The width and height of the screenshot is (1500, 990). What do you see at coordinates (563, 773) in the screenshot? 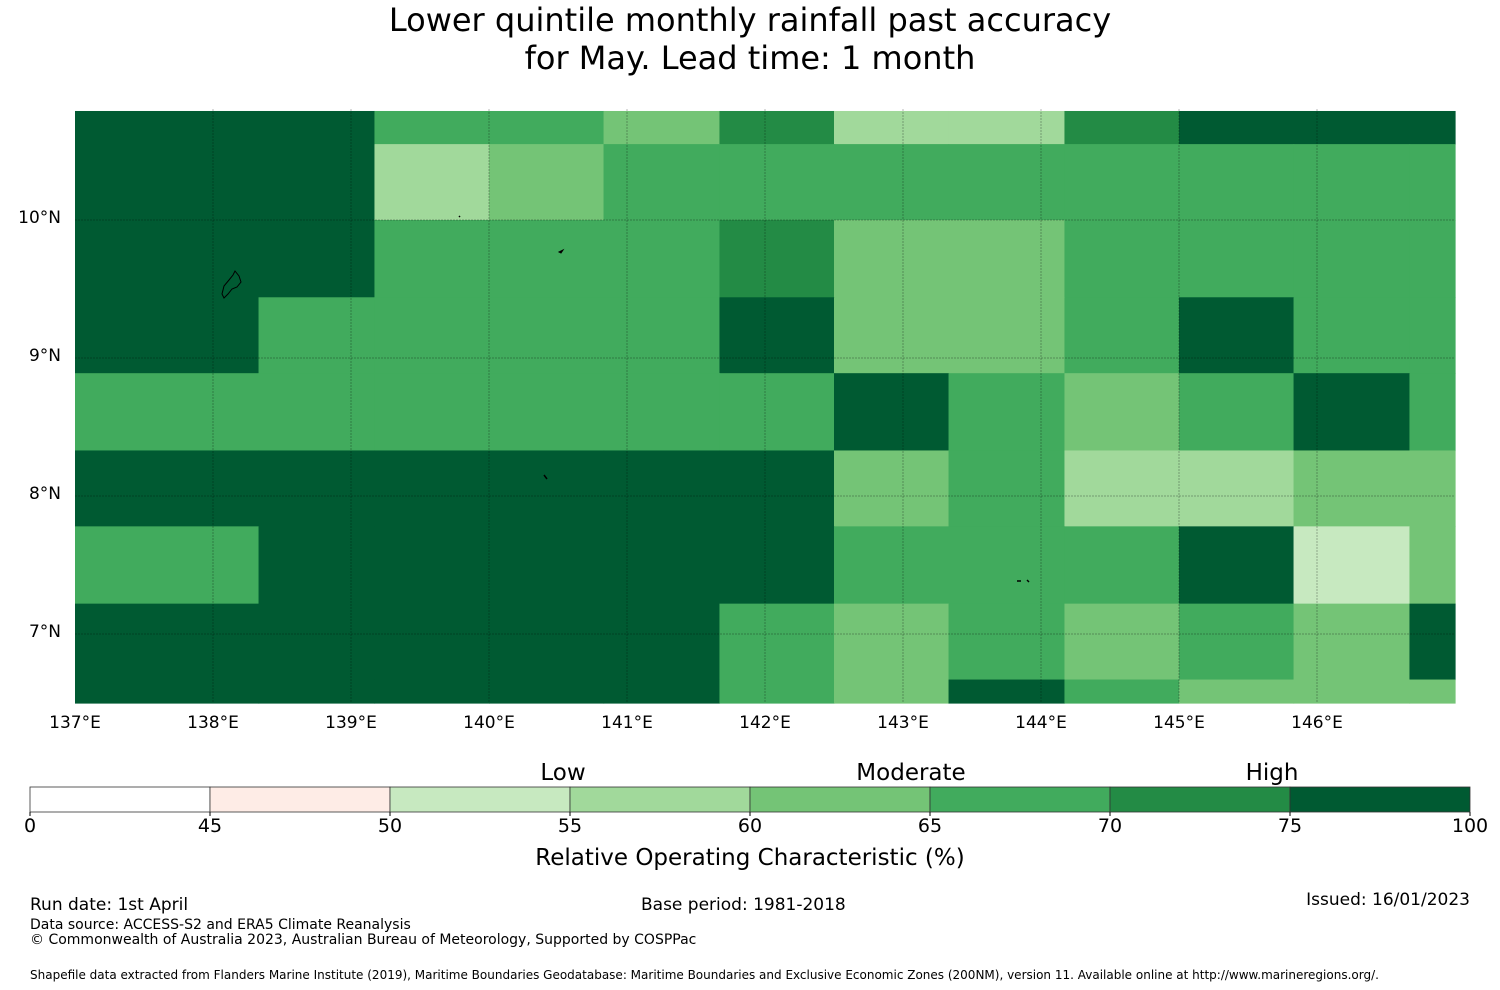
I see `colorbar-category-low: Low` at bounding box center [563, 773].